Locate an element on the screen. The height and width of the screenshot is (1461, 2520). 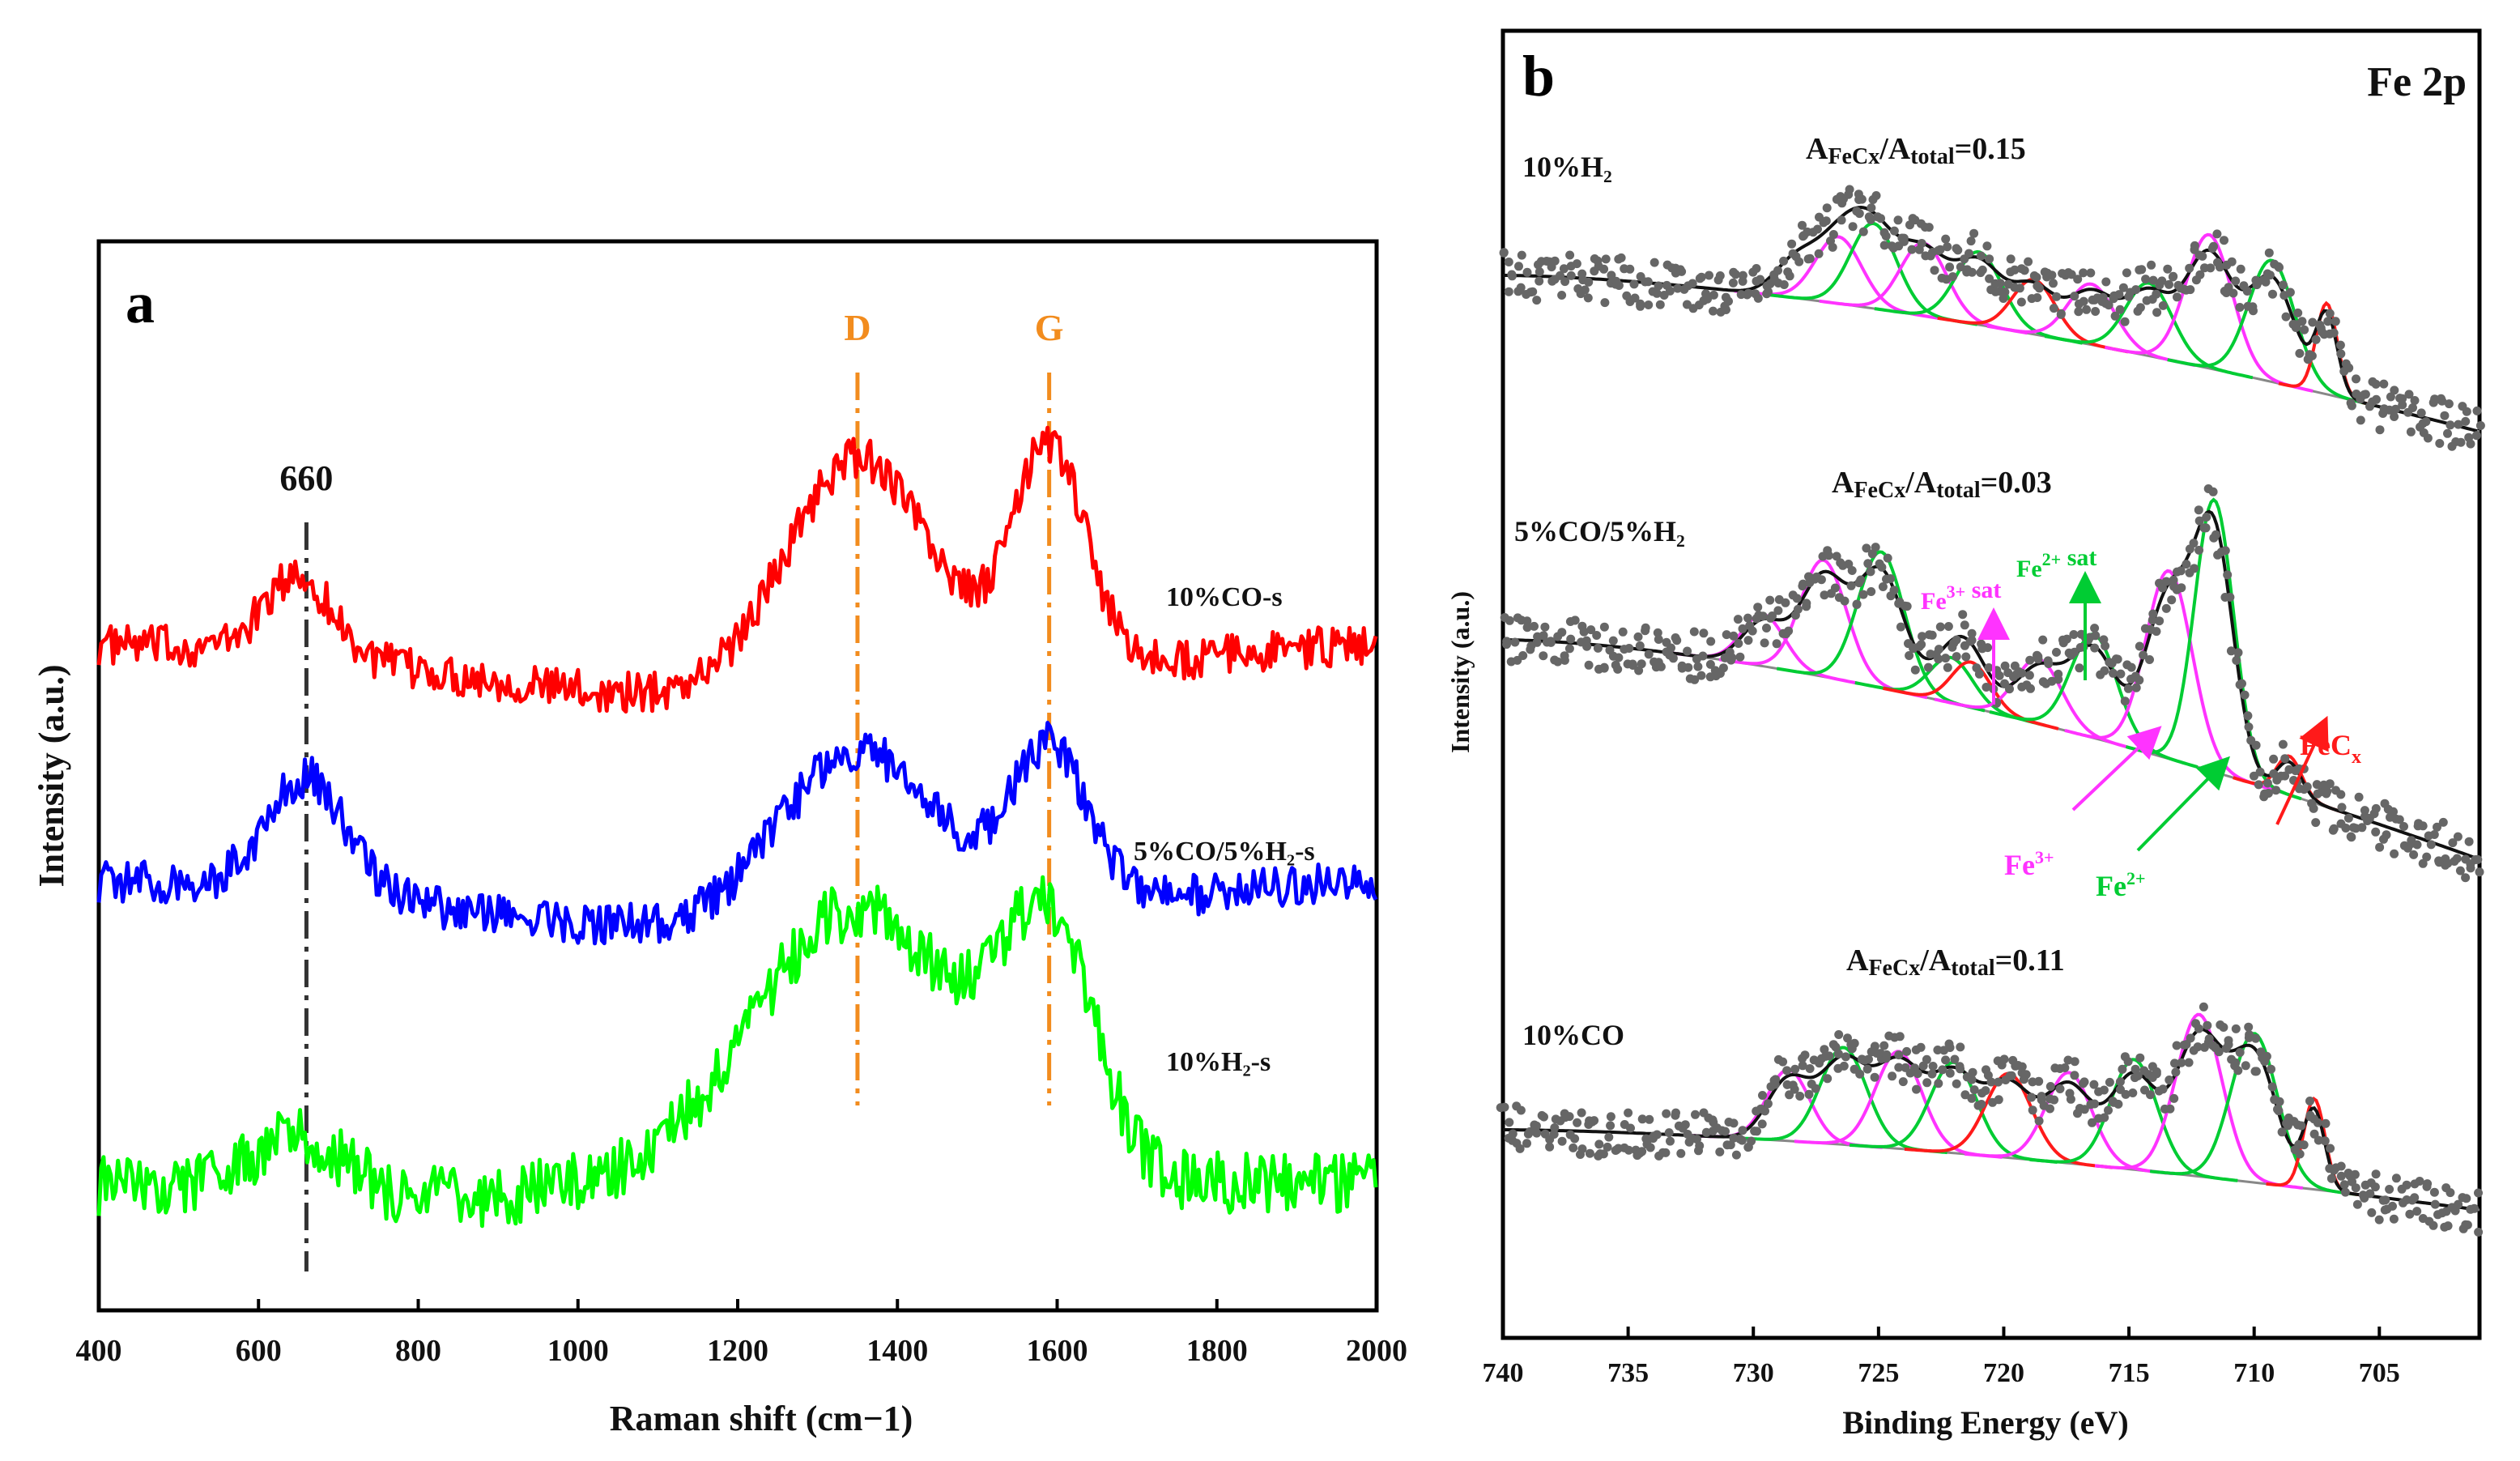
ratio-prefix: A is located at coordinates (1817, 149).